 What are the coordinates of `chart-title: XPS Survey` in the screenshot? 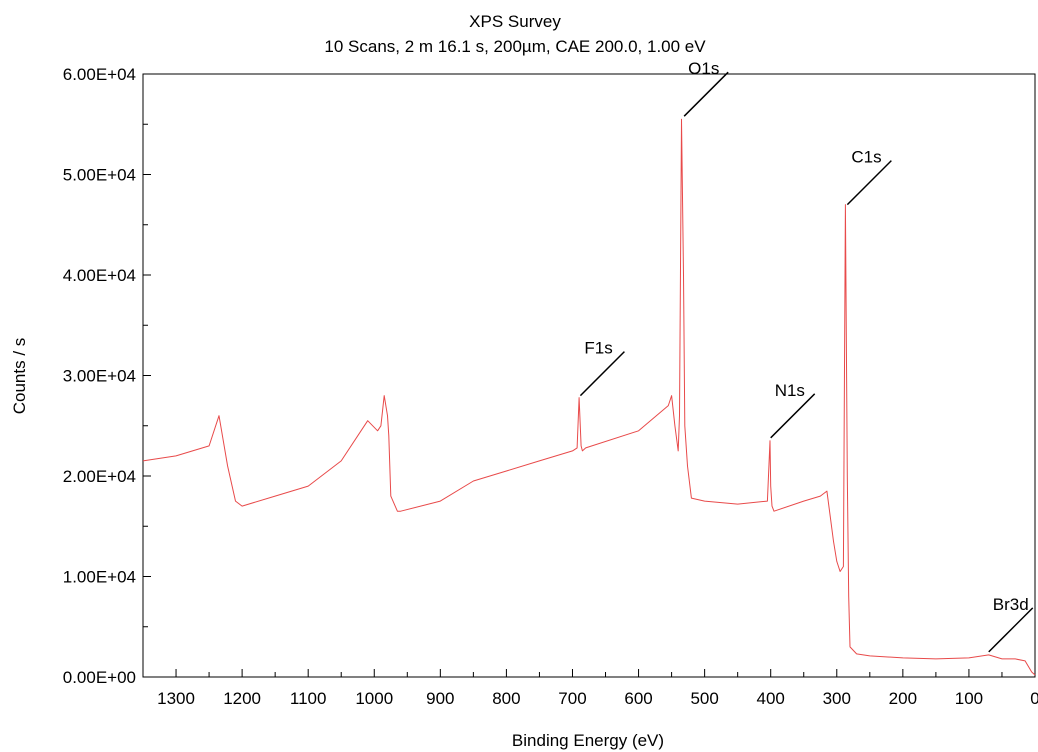 It's located at (515, 21).